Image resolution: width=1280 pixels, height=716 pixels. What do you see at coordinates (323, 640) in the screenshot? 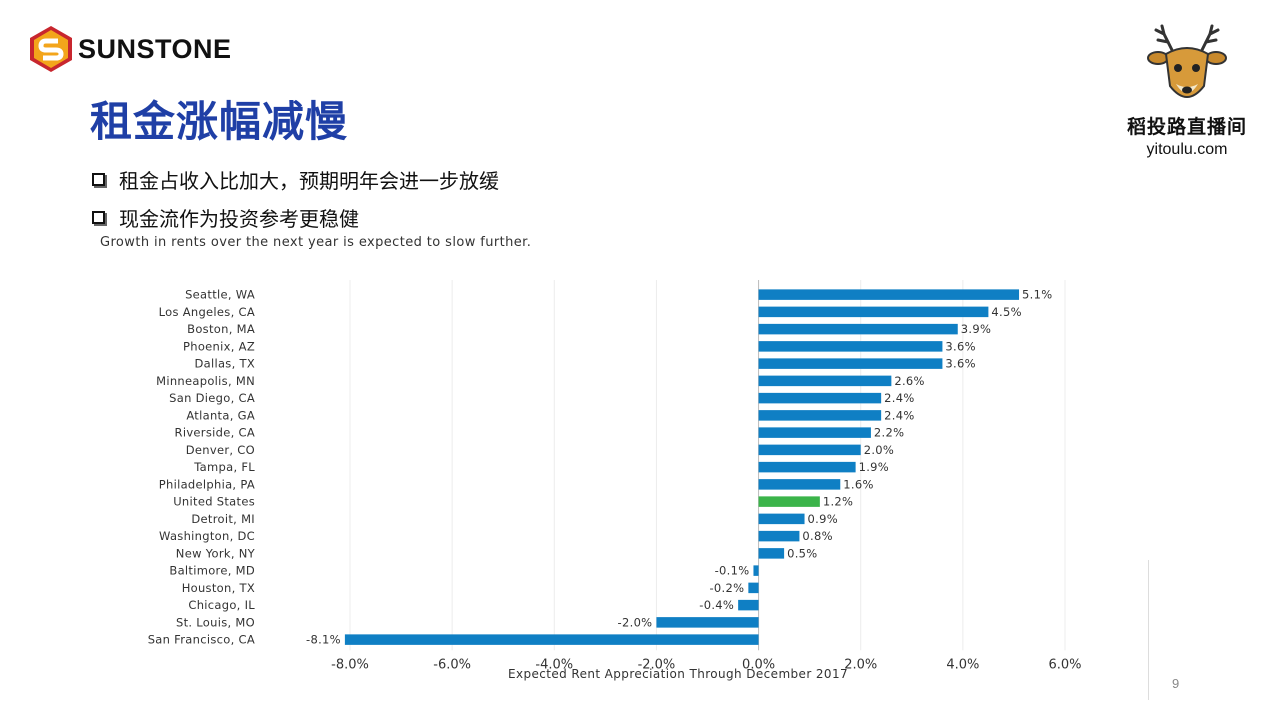
I see `value-label: -8.1%` at bounding box center [323, 640].